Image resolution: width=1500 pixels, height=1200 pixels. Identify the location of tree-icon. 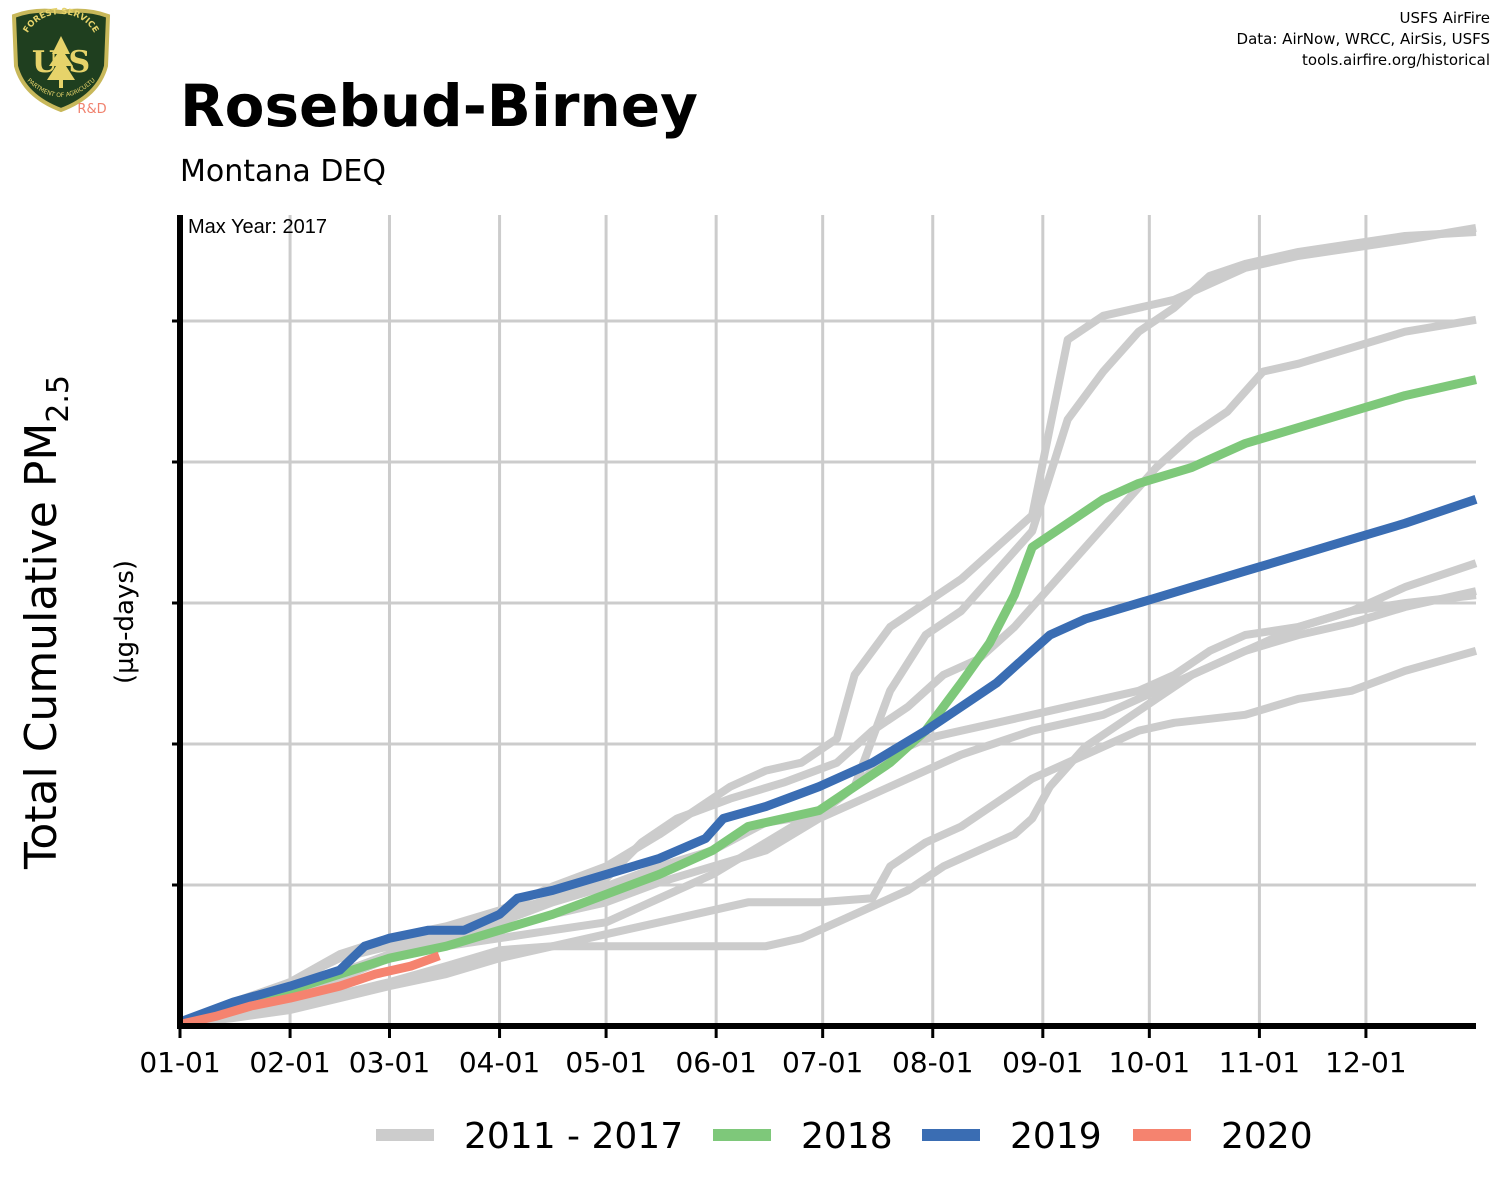
(61, 62).